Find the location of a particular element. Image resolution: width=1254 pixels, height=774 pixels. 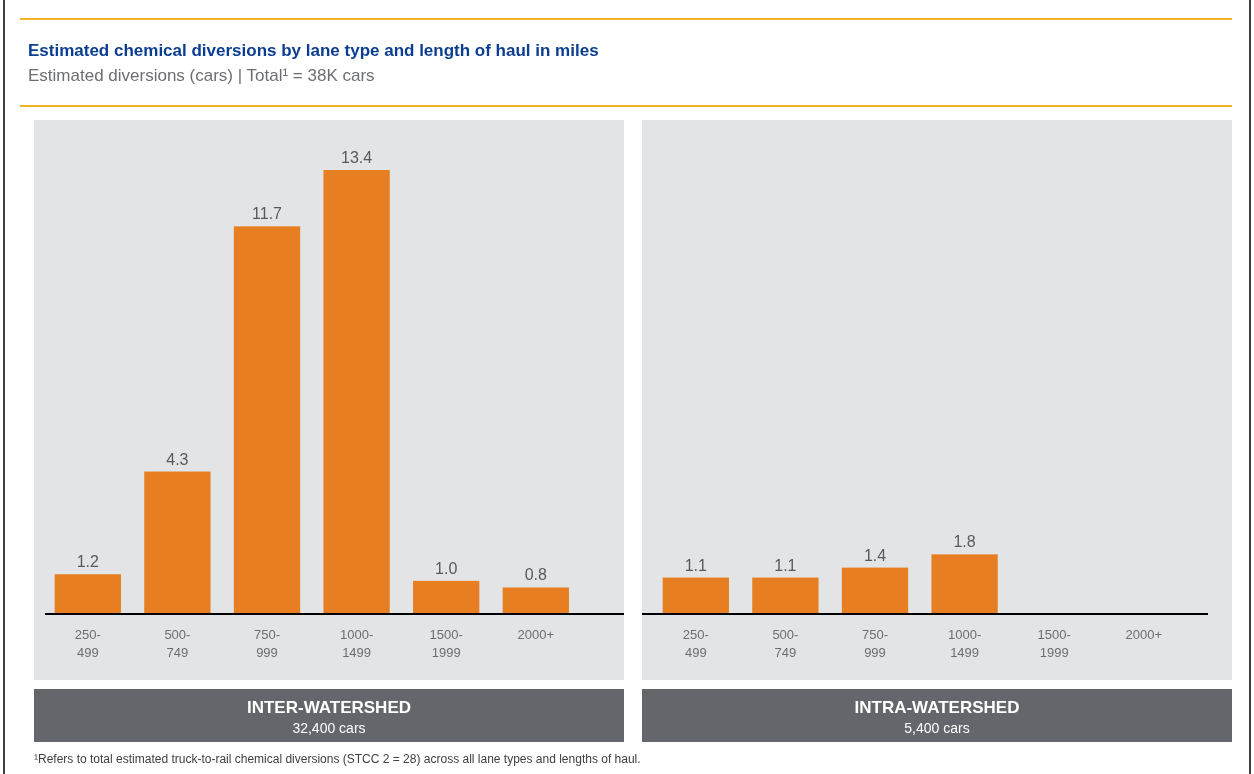

data-label: 11.7 is located at coordinates (267, 214).